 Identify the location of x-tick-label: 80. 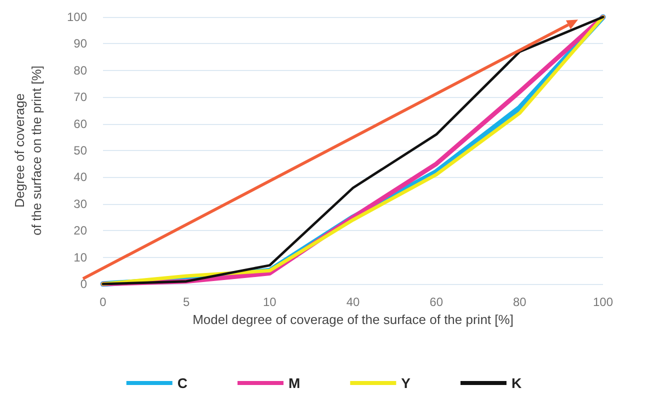
(519, 302).